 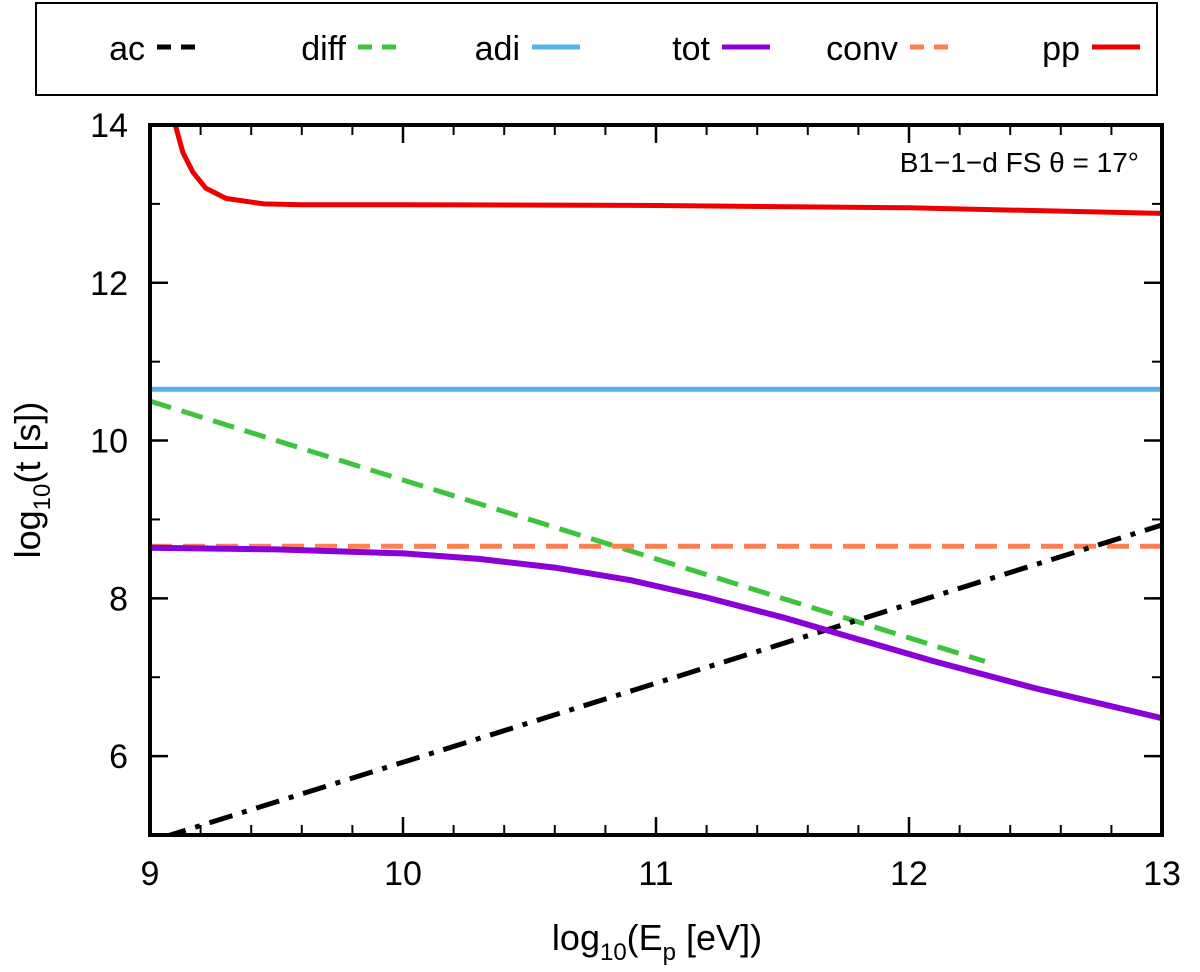 I want to click on x-axis-title-pre: (E, so click(x=645, y=937).